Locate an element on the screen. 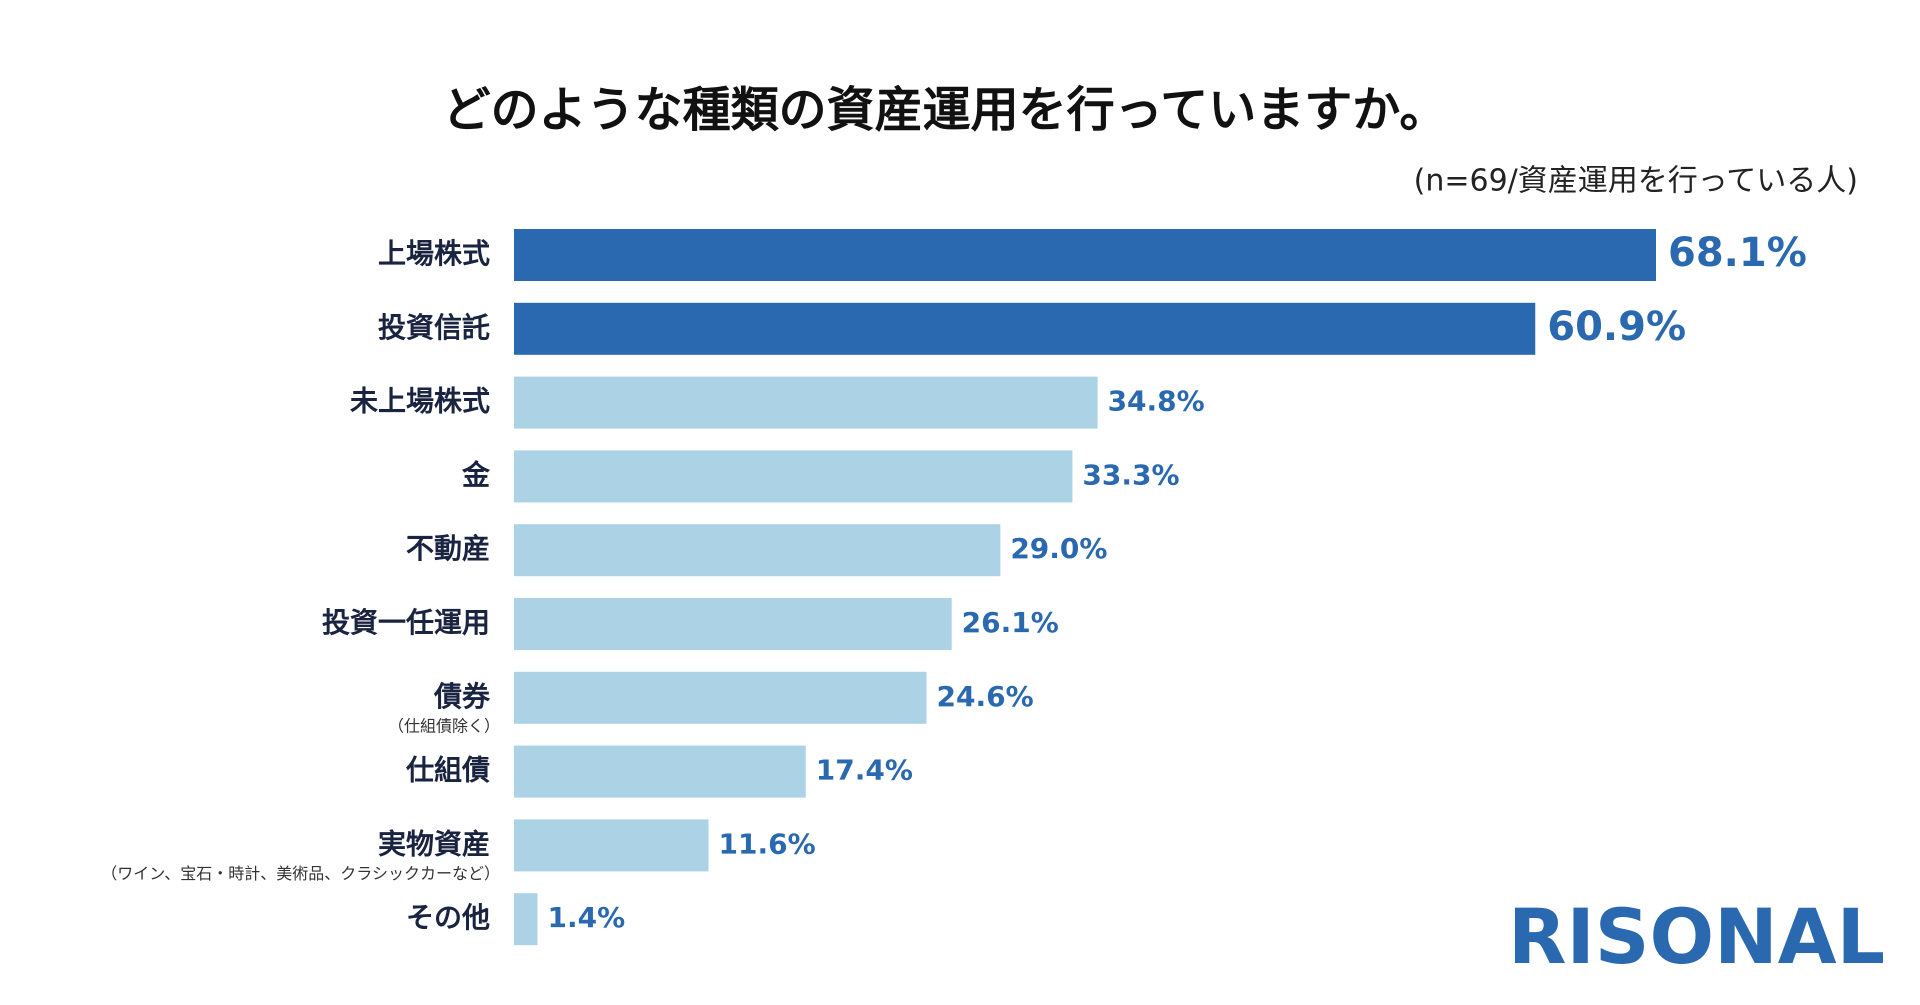 The height and width of the screenshot is (1005, 1920). value-label: 17.4% is located at coordinates (864, 770).